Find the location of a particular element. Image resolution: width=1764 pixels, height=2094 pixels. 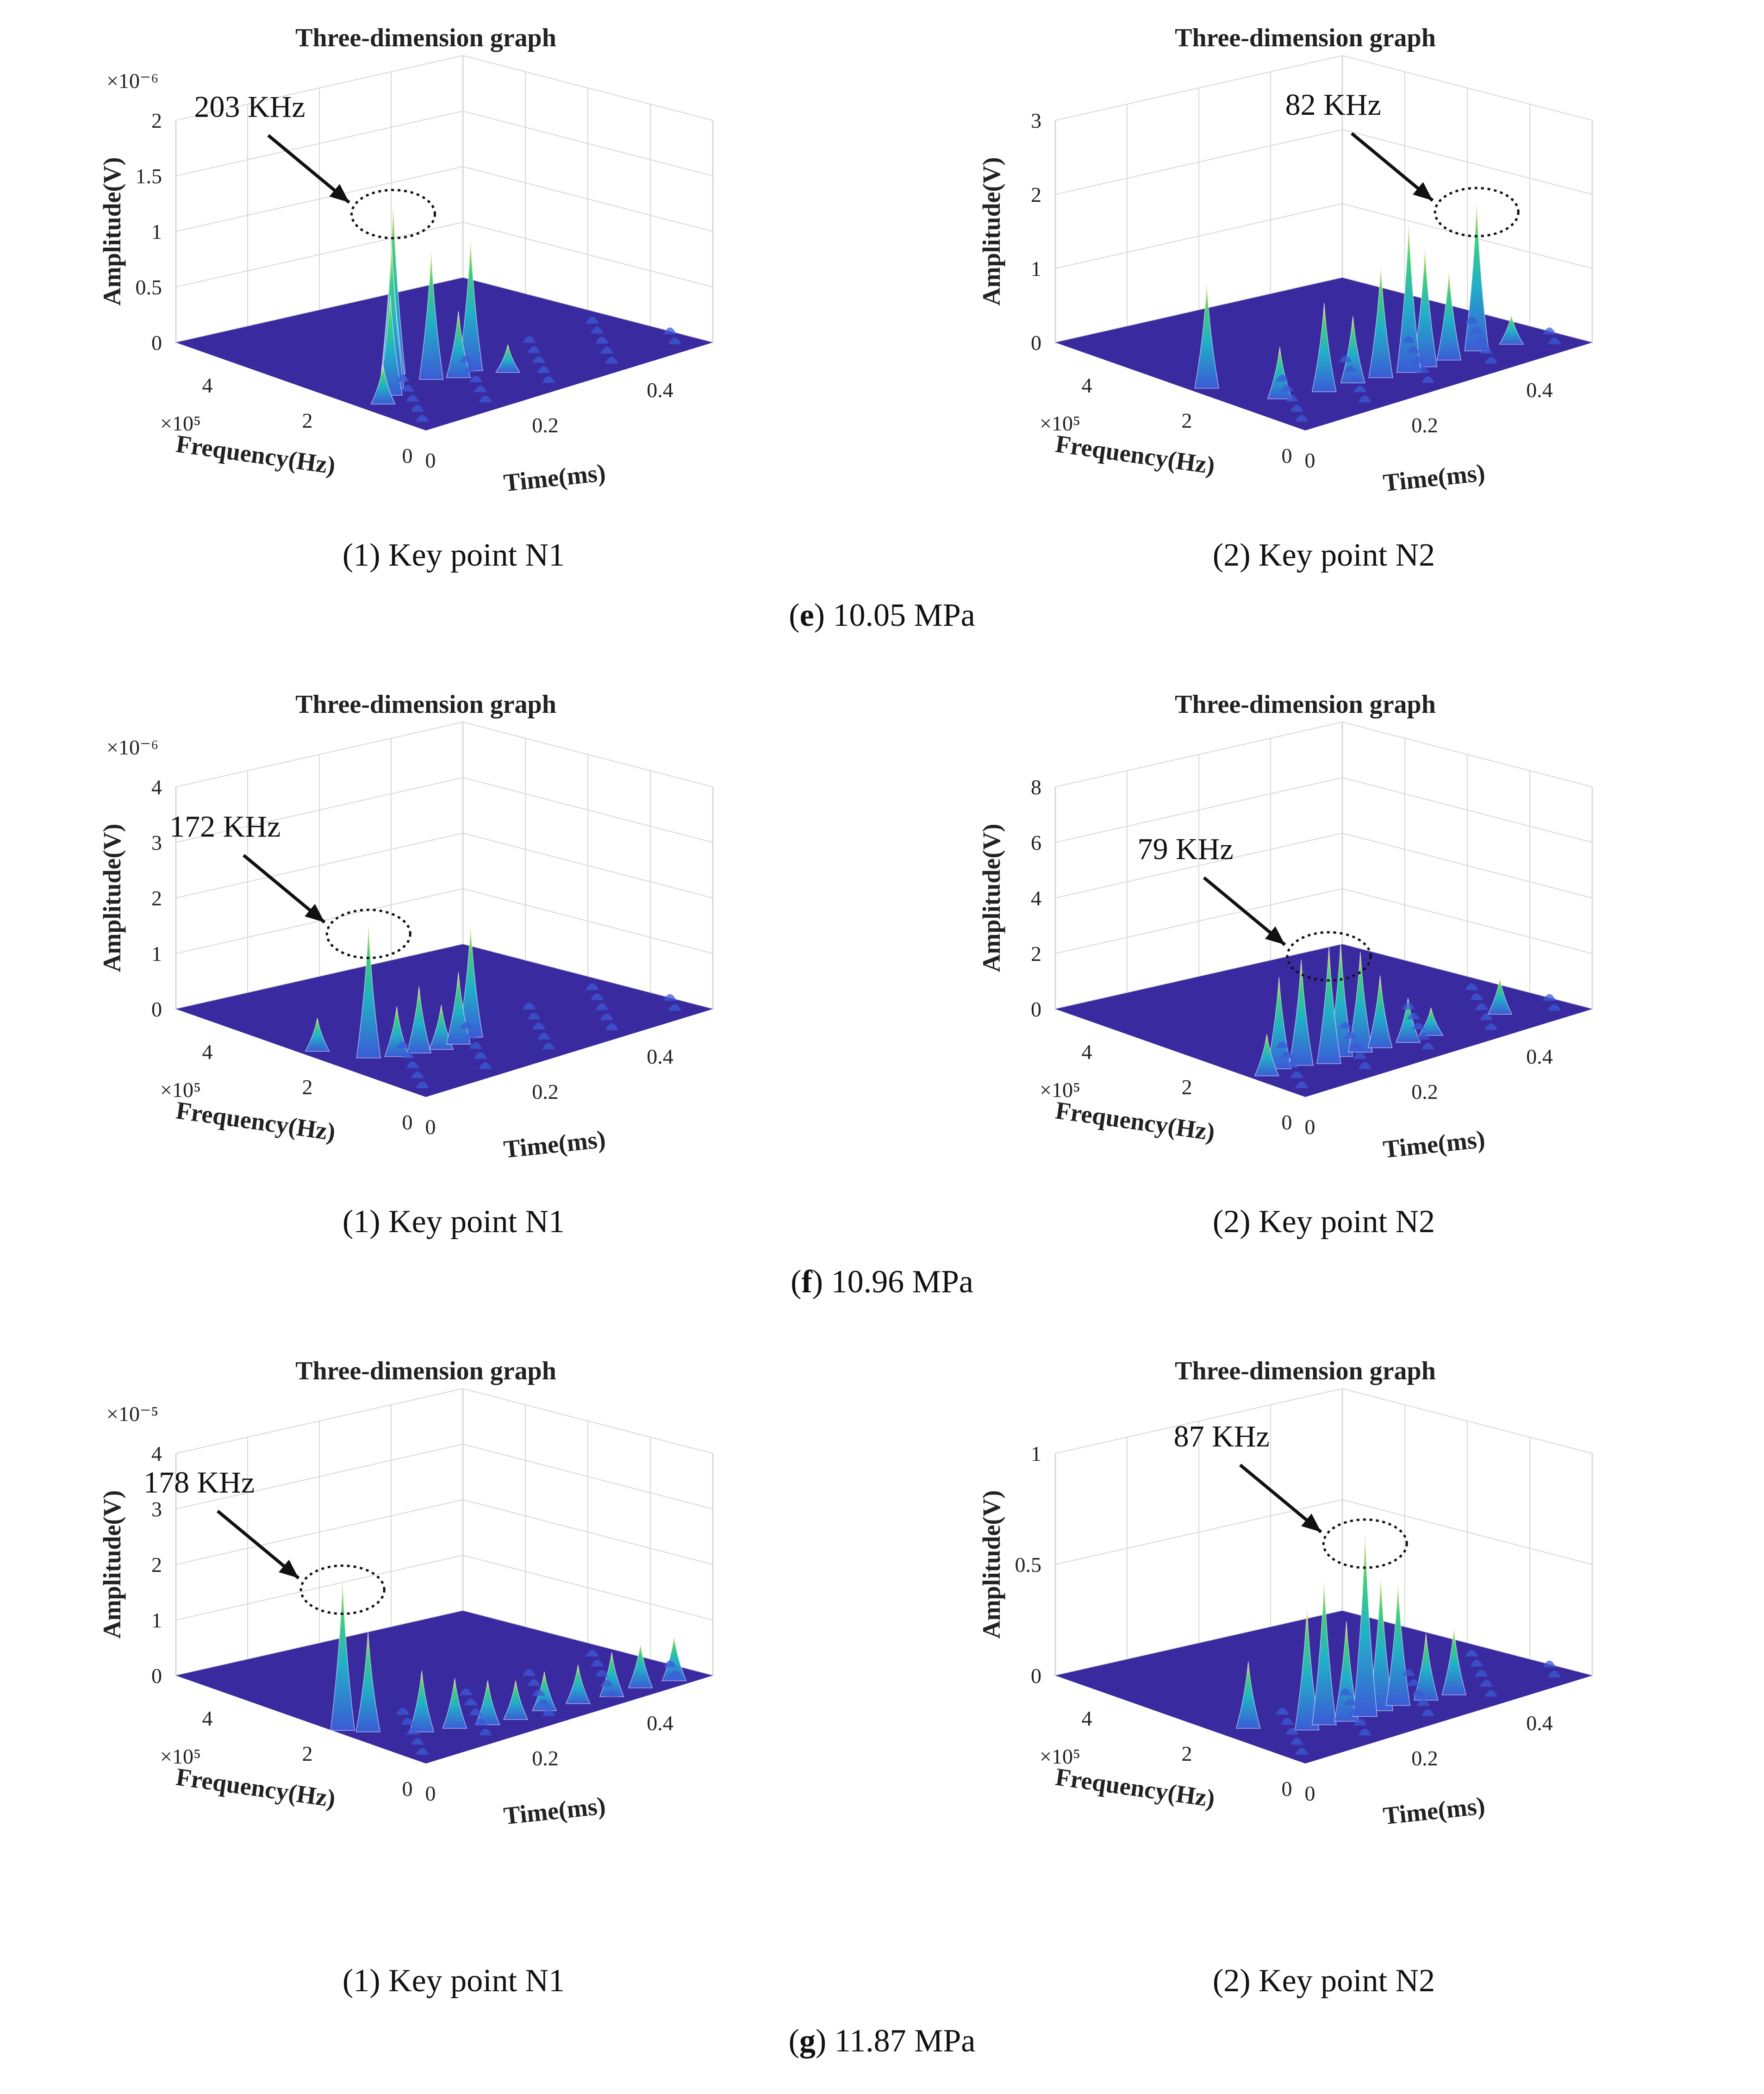

subcaption-f-n1: (1) Key point N1 is located at coordinates (453, 1222).